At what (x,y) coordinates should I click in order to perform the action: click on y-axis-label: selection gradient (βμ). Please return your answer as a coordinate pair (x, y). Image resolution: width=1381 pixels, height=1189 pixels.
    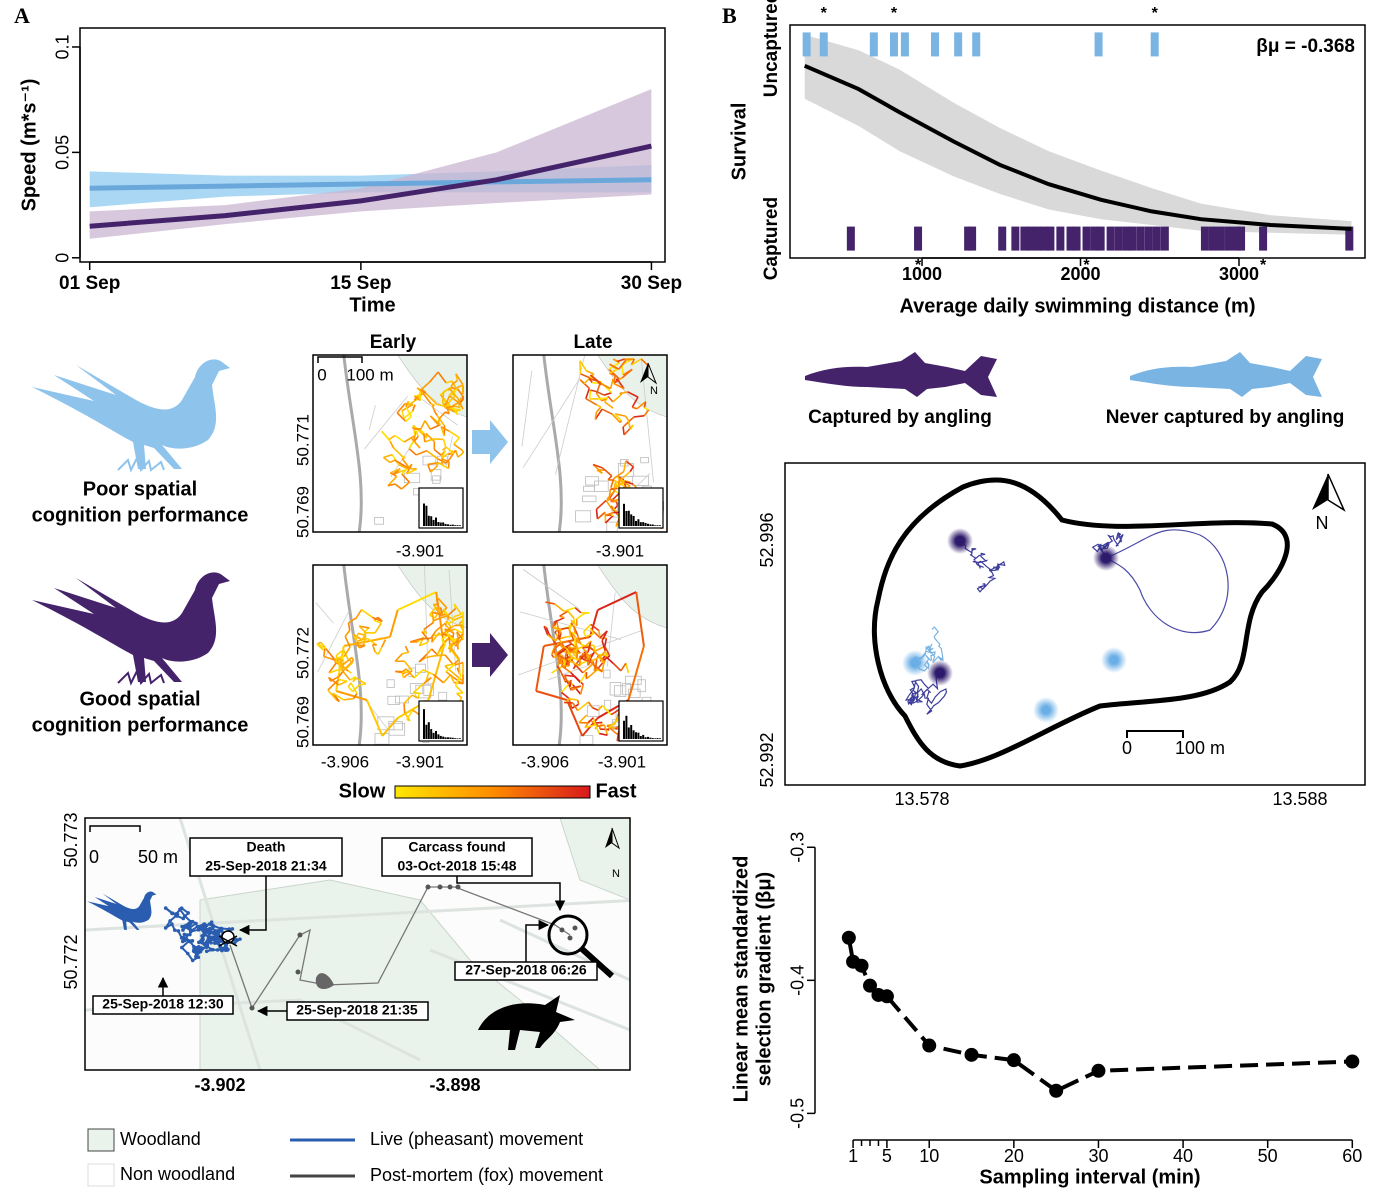
    Looking at the image, I should click on (764, 979).